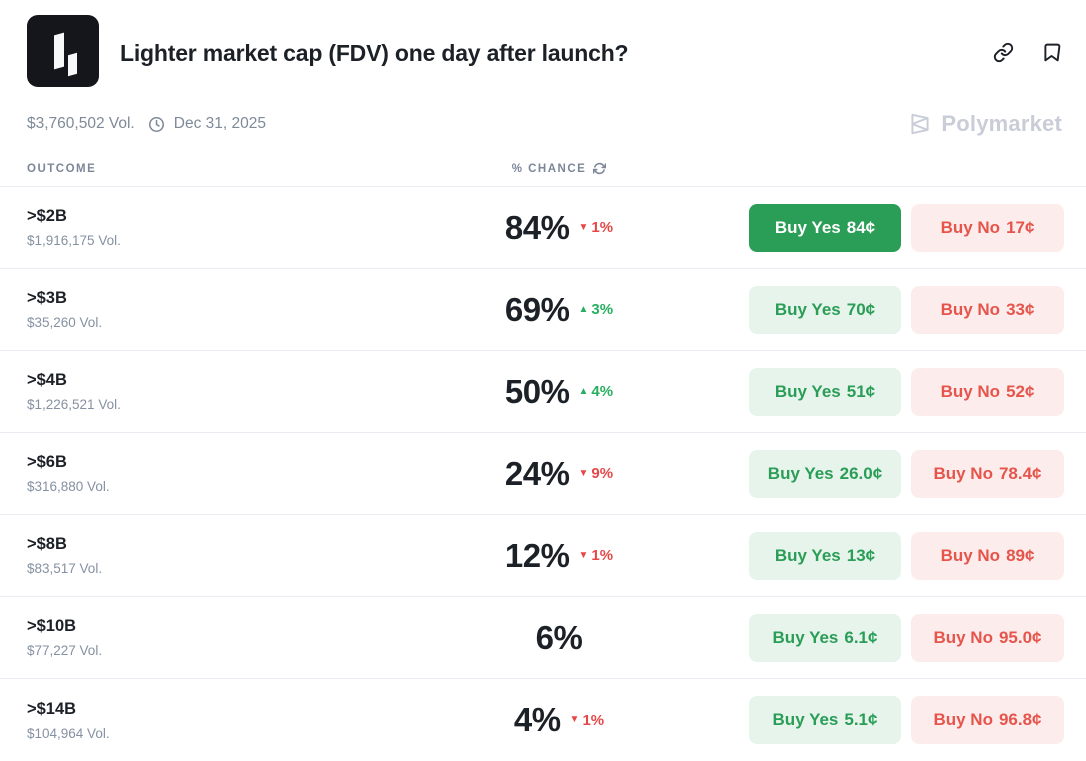 The image size is (1086, 761). I want to click on buy-yes-button: Buy Yes 84¢, so click(825, 227).